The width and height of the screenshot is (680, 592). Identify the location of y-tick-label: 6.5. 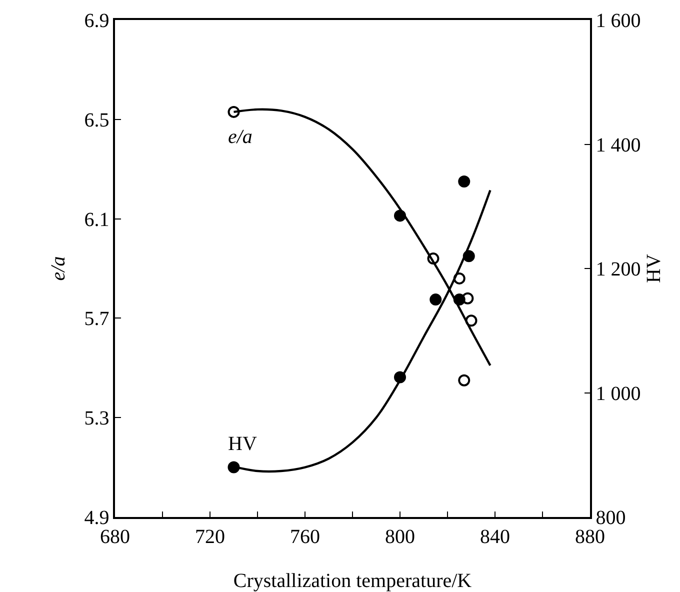
(97, 120).